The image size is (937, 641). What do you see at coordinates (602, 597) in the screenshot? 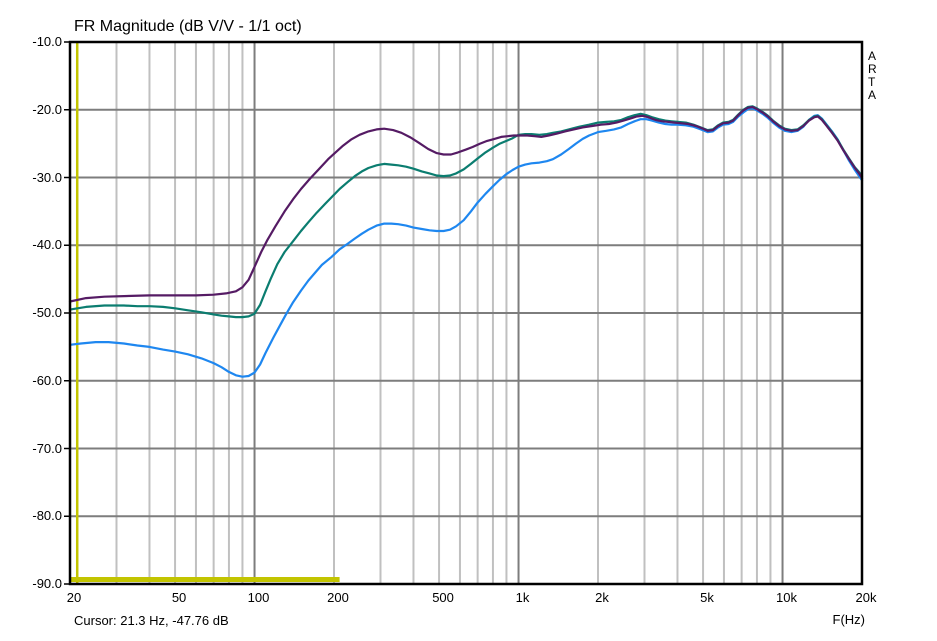
I see `x-tick-label: 2k` at bounding box center [602, 597].